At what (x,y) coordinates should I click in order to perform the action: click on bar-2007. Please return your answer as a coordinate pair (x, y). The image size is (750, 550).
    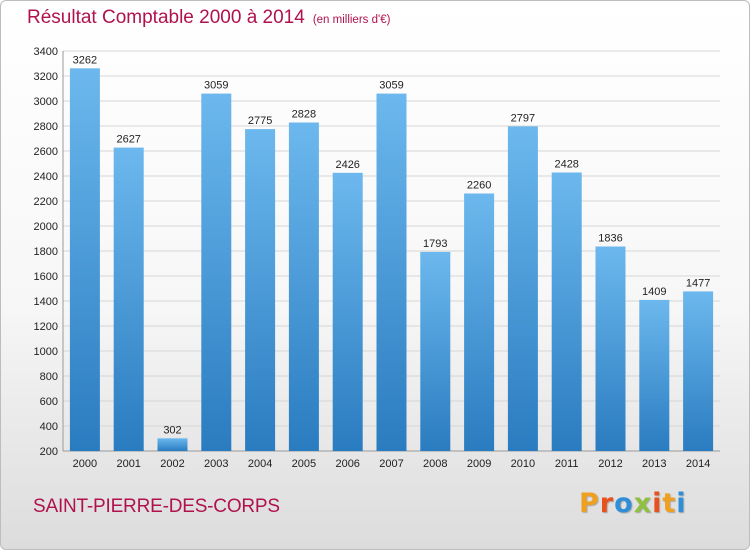
    Looking at the image, I should click on (391, 272).